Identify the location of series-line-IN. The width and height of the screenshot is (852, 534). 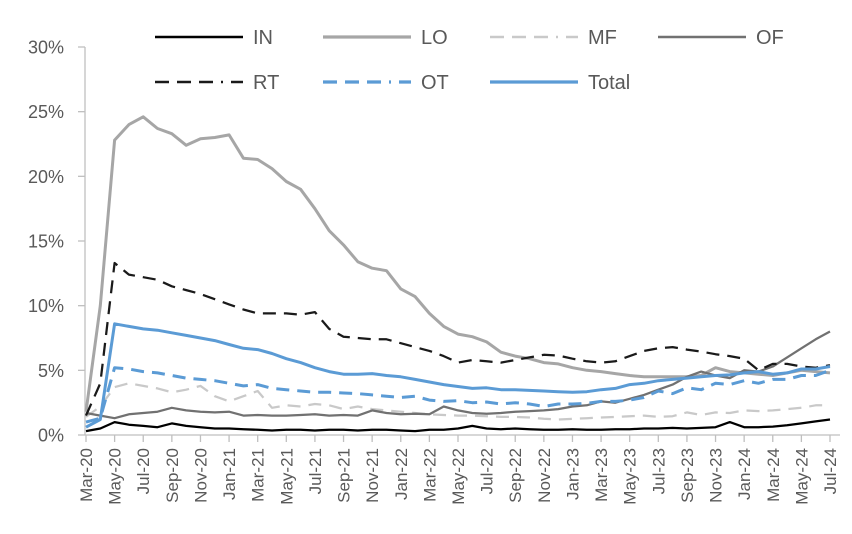
(458, 425).